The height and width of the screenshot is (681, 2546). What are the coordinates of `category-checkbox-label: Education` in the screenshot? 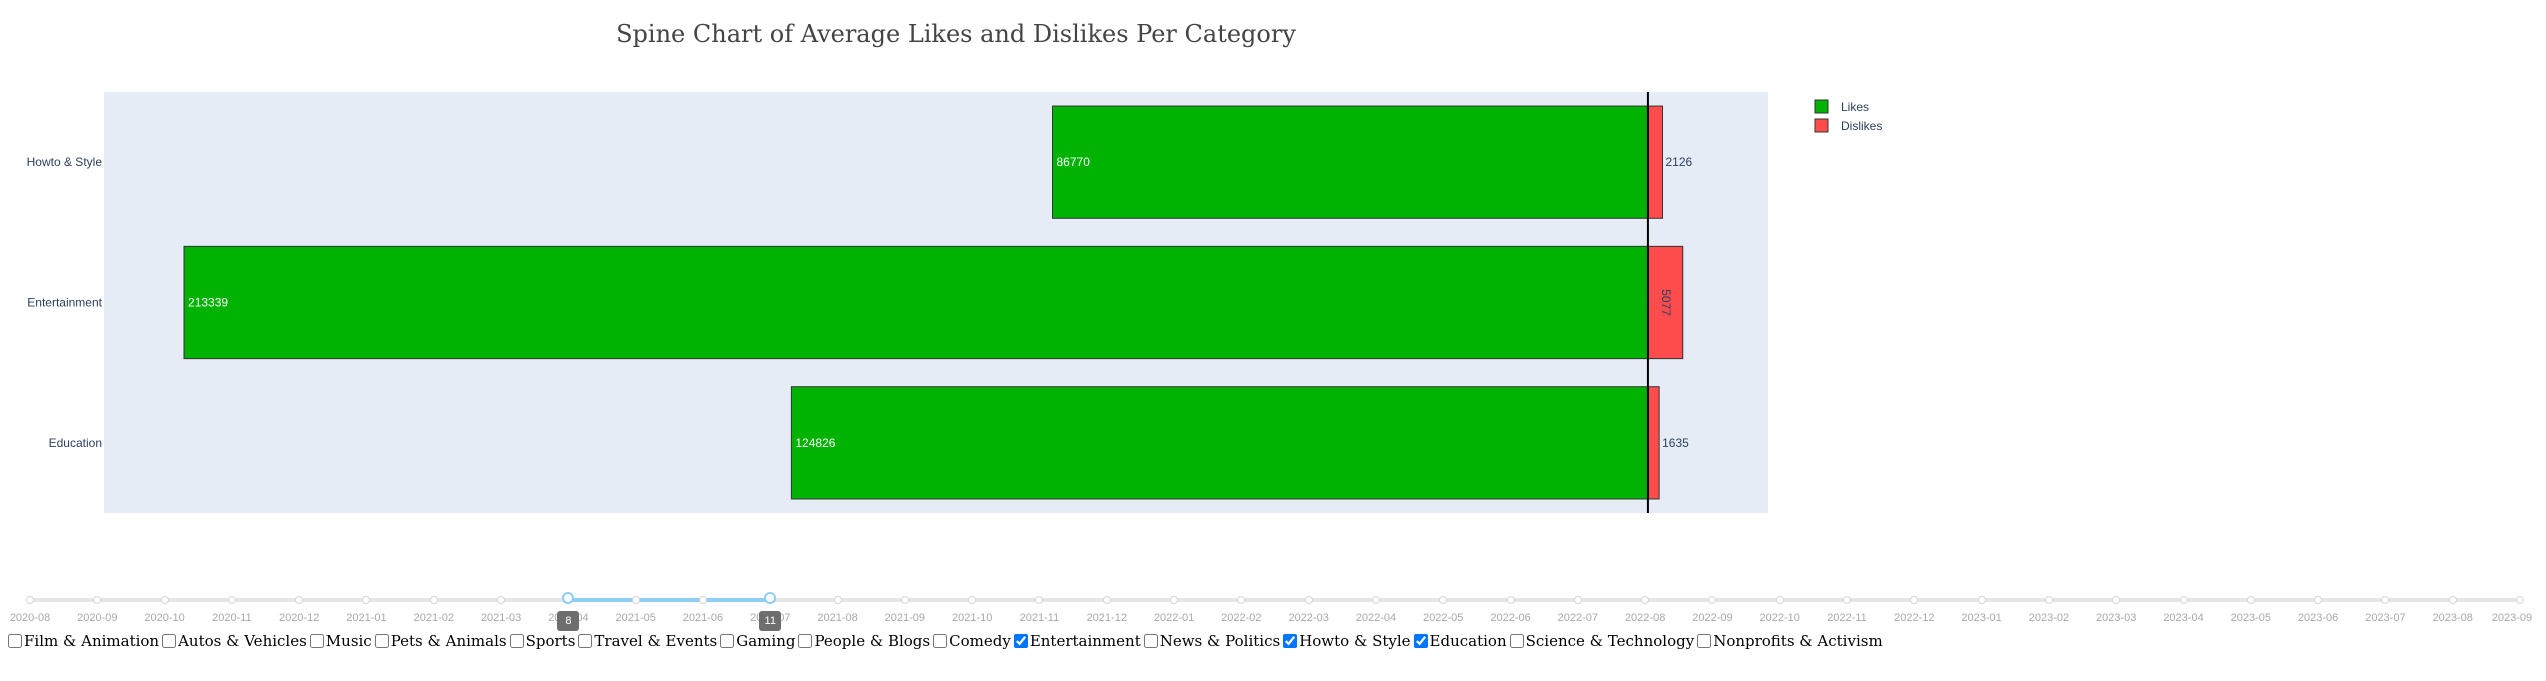 It's located at (1468, 641).